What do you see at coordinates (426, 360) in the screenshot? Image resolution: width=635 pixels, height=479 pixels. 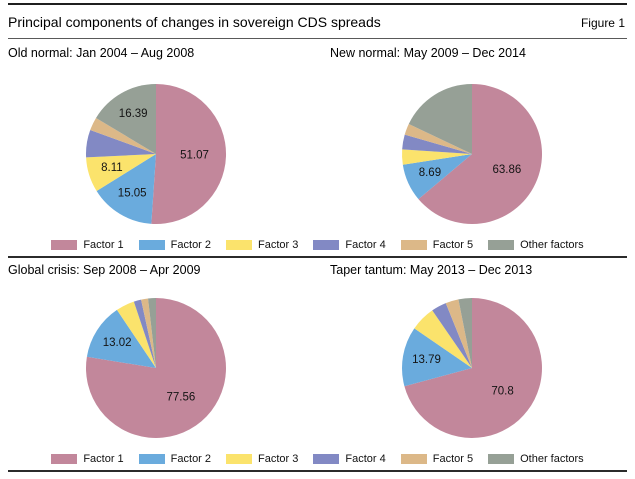 I see `slice-value-label: 13.79` at bounding box center [426, 360].